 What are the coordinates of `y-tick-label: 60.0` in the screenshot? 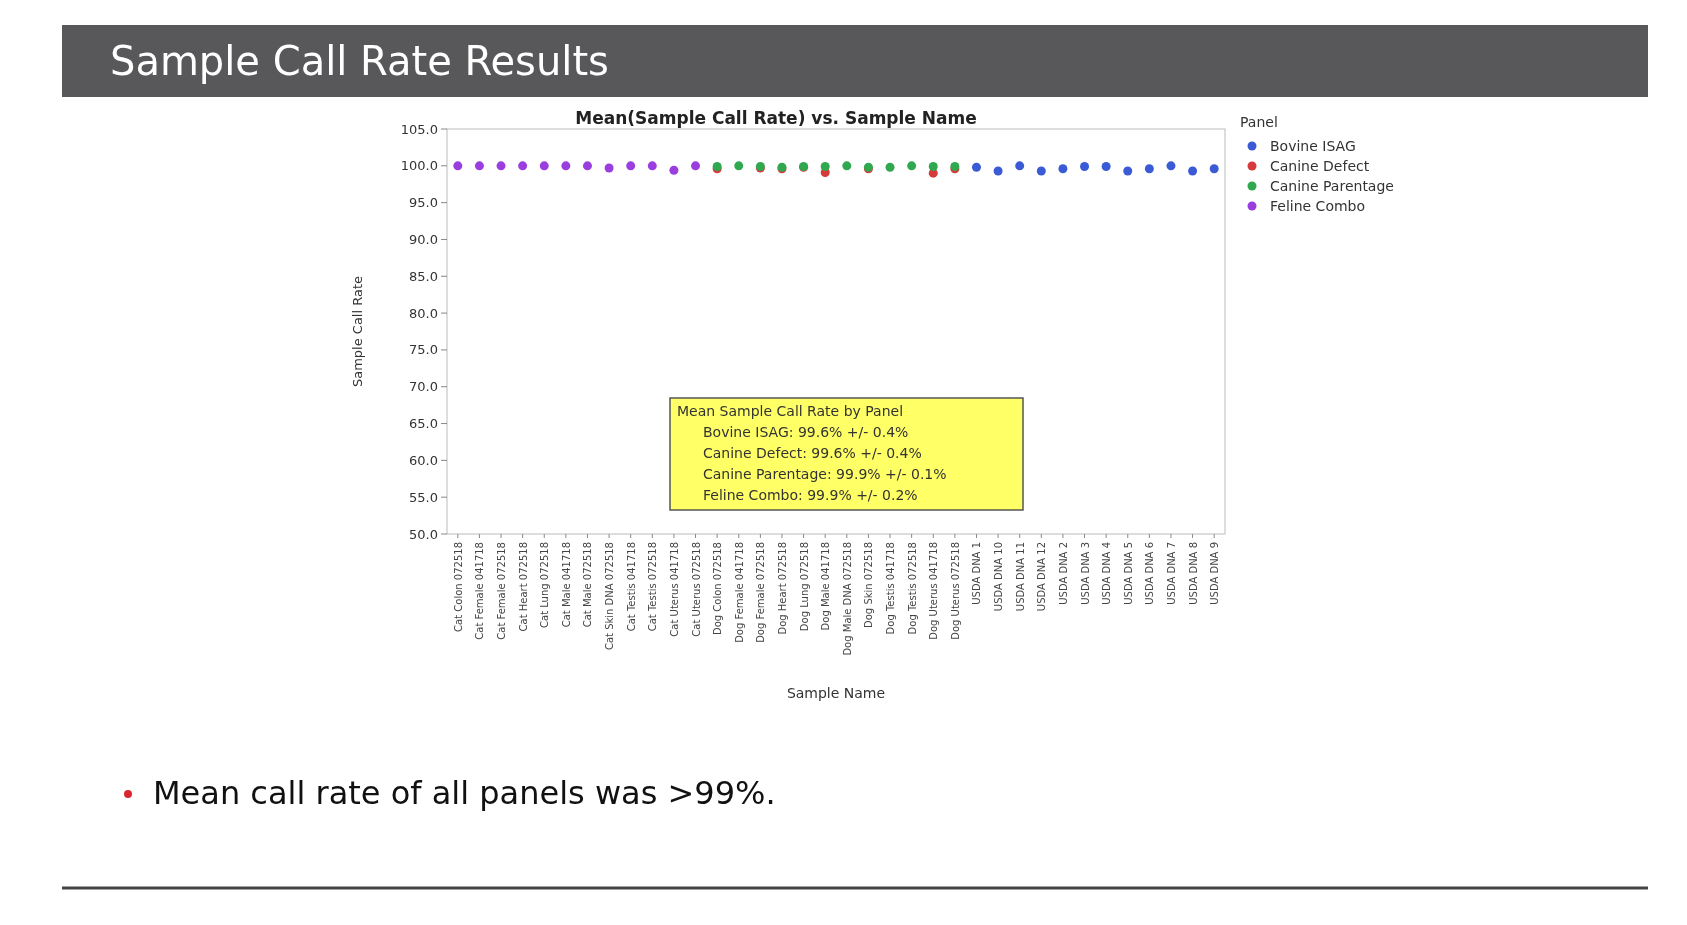 It's located at (423, 460).